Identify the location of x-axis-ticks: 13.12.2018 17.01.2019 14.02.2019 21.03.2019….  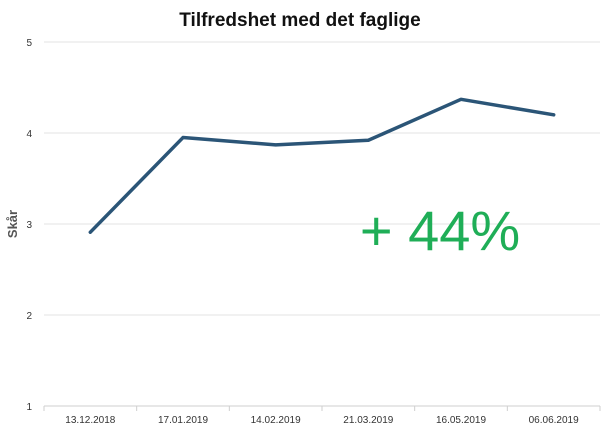
(322, 416).